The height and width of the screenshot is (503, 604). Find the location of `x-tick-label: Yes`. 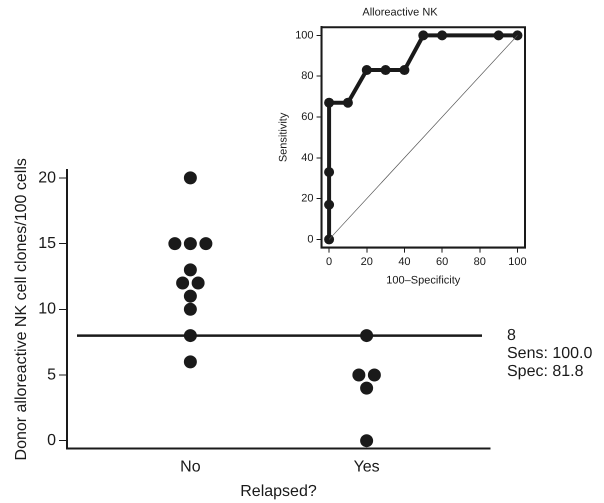

x-tick-label: Yes is located at coordinates (367, 467).